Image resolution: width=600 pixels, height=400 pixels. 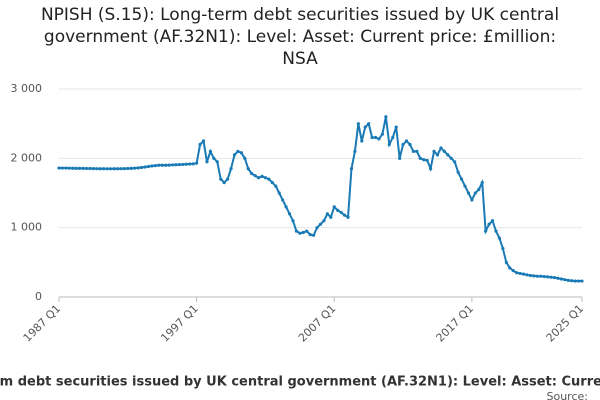 I want to click on y-tick-label: 1 000, so click(x=27, y=227).